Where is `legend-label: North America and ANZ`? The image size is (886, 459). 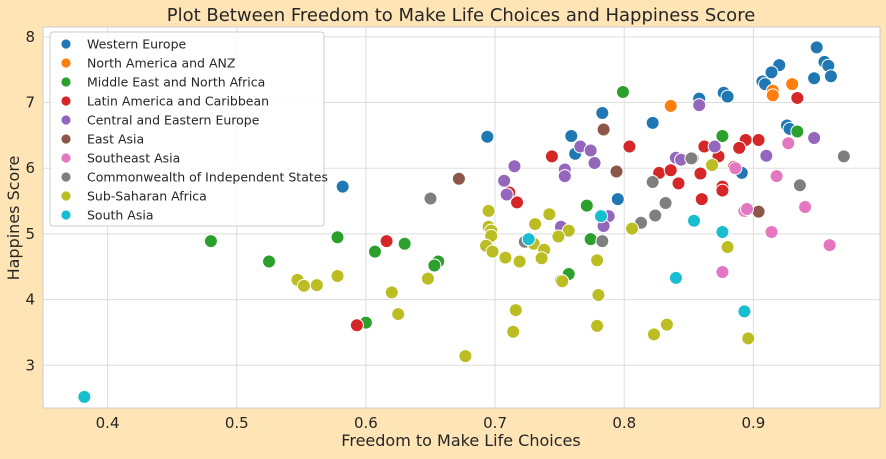
legend-label: North America and ANZ is located at coordinates (161, 63).